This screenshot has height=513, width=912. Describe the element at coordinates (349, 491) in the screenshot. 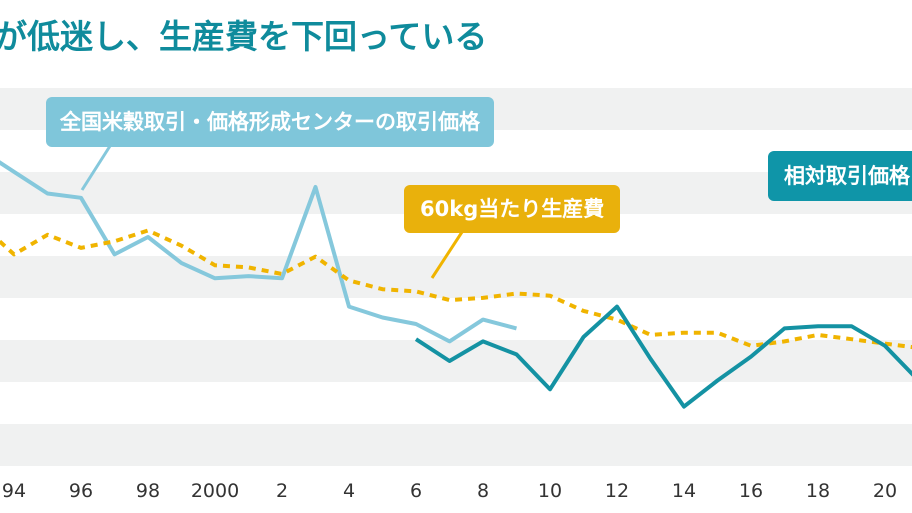

I see `x-tick-label: 4` at that location.